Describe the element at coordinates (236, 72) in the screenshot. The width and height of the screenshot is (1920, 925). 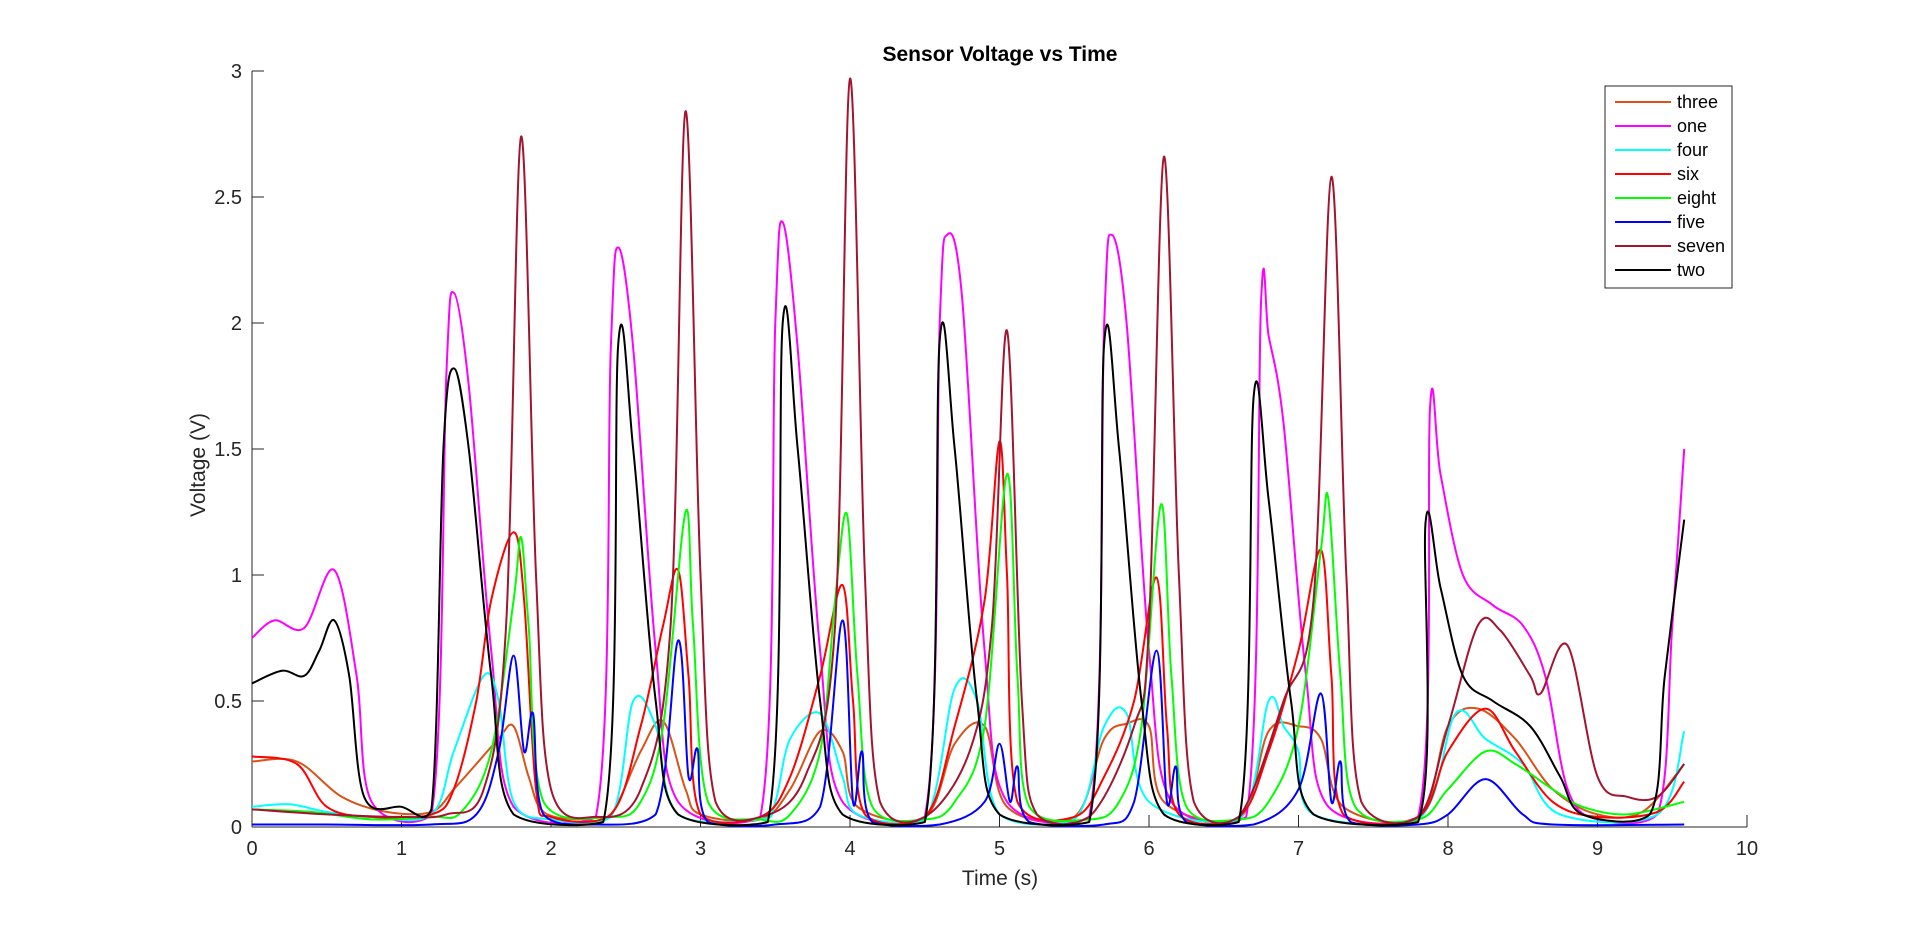
I see `y-tick-label: 3` at that location.